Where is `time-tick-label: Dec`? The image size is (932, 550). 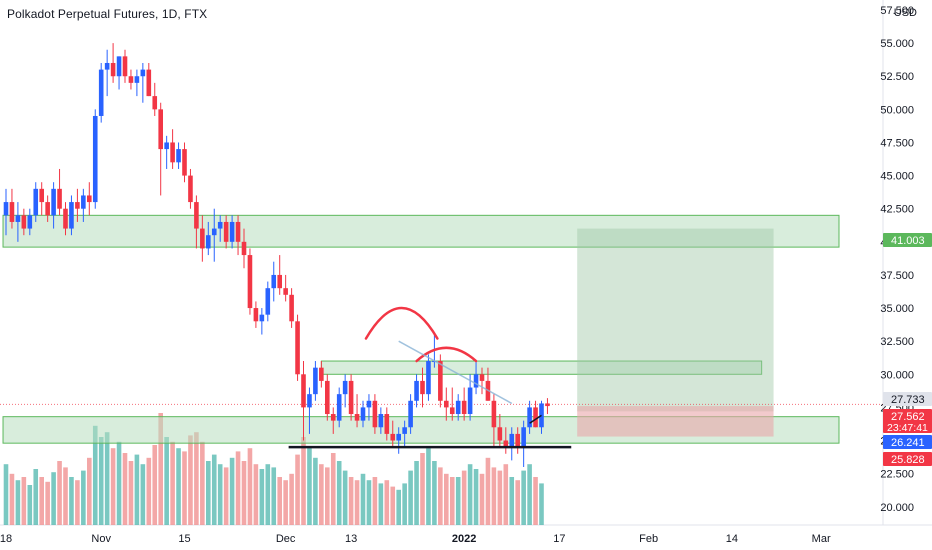
time-tick-label: Dec is located at coordinates (286, 539).